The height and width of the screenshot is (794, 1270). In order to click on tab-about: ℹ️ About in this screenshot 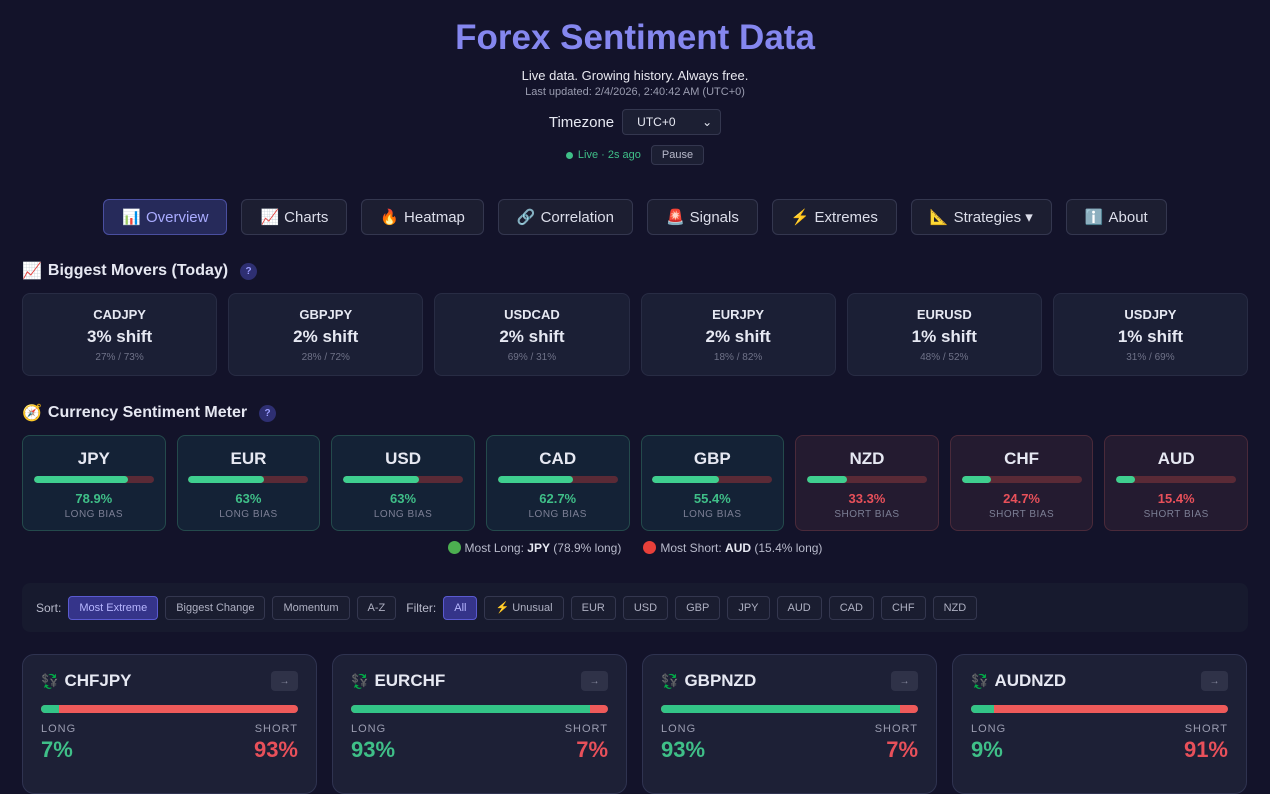, I will do `click(1116, 217)`.